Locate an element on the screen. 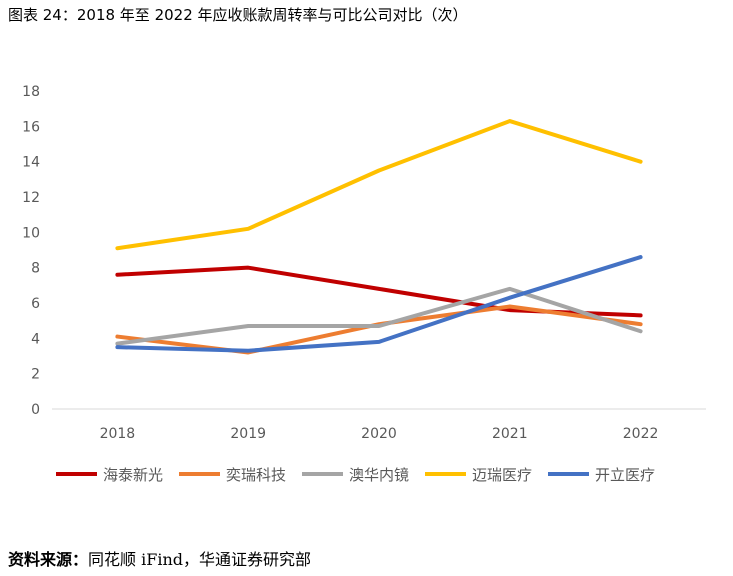  x-tick-label: 2021 is located at coordinates (510, 434).